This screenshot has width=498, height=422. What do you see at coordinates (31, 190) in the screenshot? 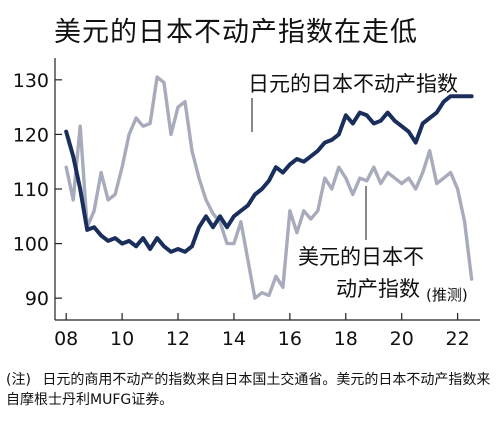
I see `y-tick-label: 110` at bounding box center [31, 190].